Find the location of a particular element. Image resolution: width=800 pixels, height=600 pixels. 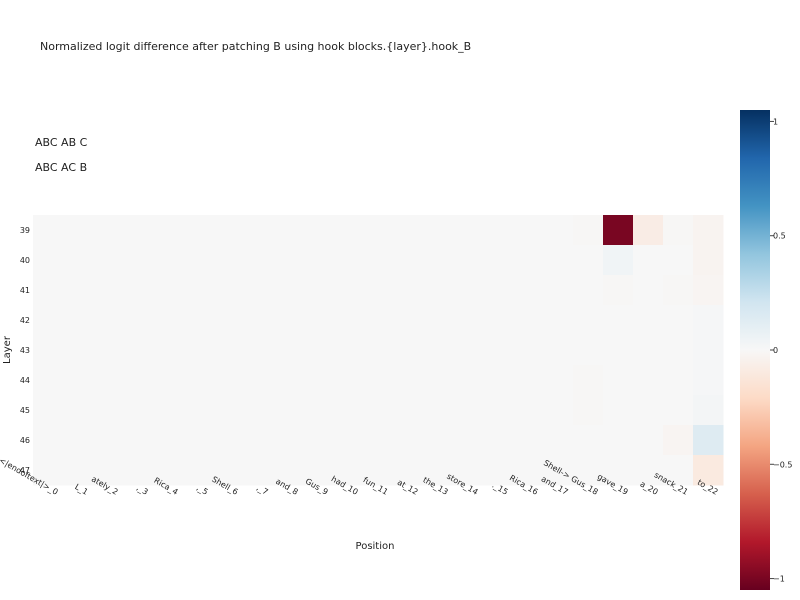

y-tick-label: 45 is located at coordinates (25, 410).